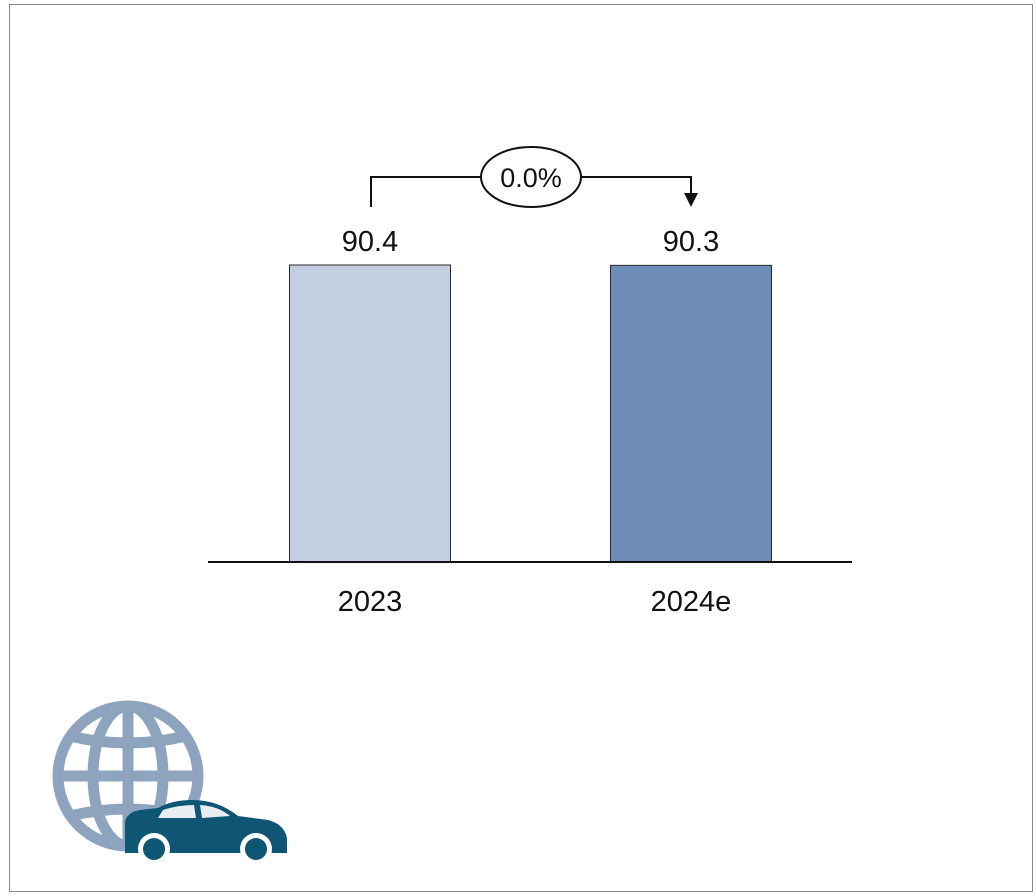  Describe the element at coordinates (691, 242) in the screenshot. I see `value-label-2024e: 90.3` at that location.